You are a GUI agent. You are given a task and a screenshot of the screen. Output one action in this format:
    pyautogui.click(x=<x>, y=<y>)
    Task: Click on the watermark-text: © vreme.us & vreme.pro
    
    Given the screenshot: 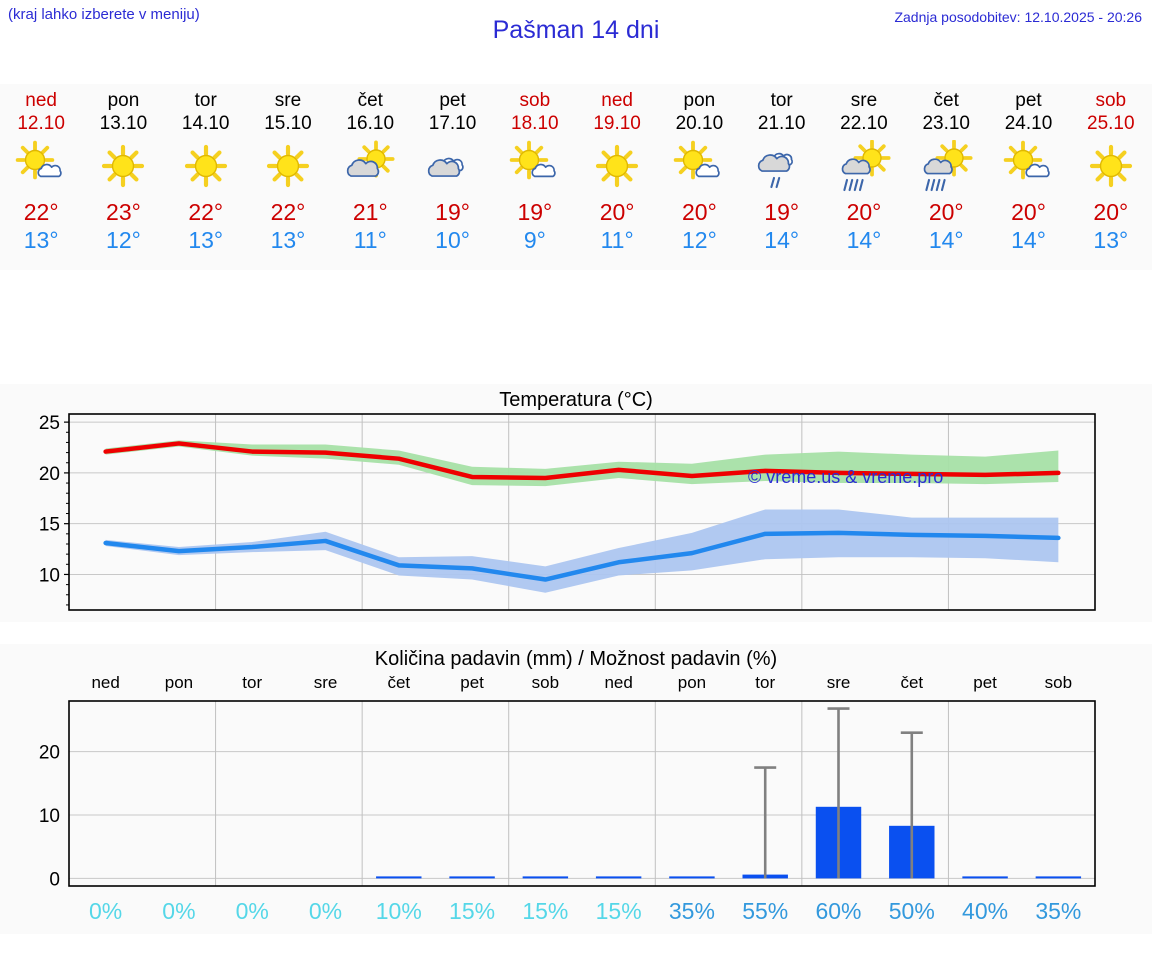 What is the action you would take?
    pyautogui.click(x=846, y=477)
    